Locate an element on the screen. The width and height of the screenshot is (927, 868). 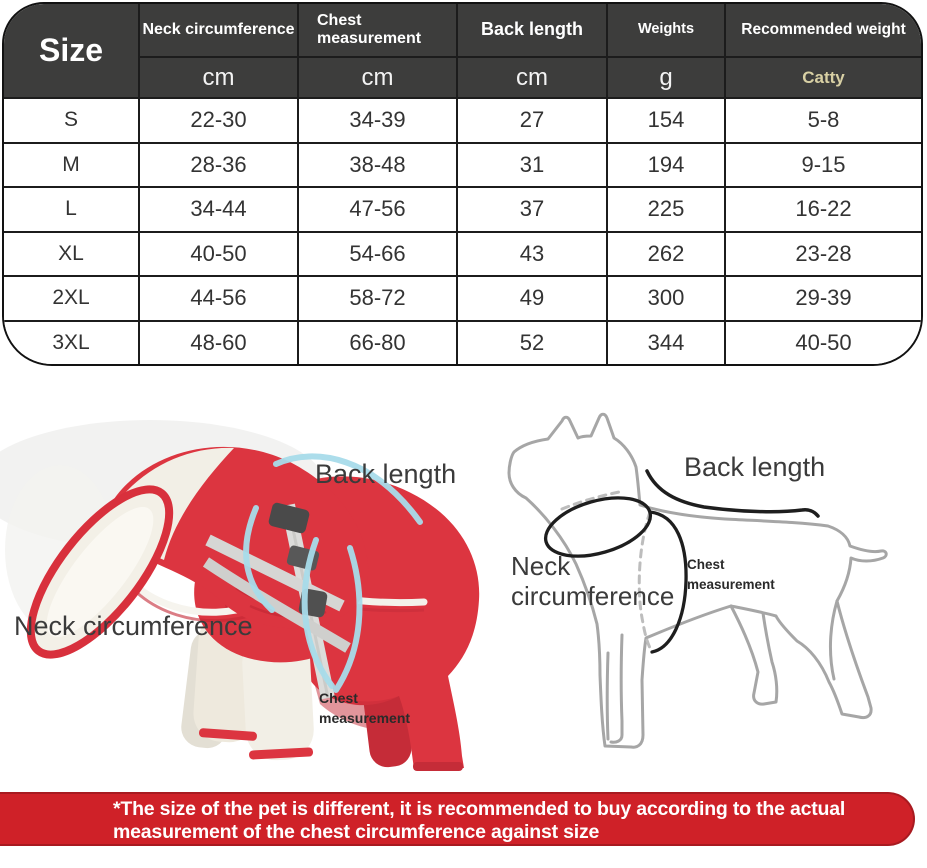
table-cell: 37 is located at coordinates (531, 208).